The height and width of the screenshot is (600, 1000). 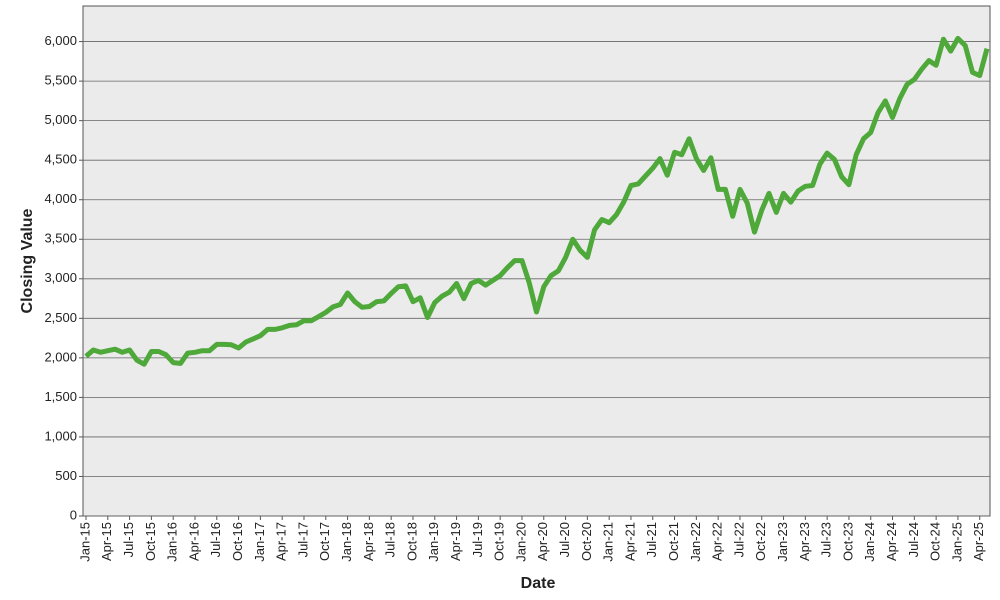 What do you see at coordinates (60, 435) in the screenshot?
I see `y-tick-label: 1,000` at bounding box center [60, 435].